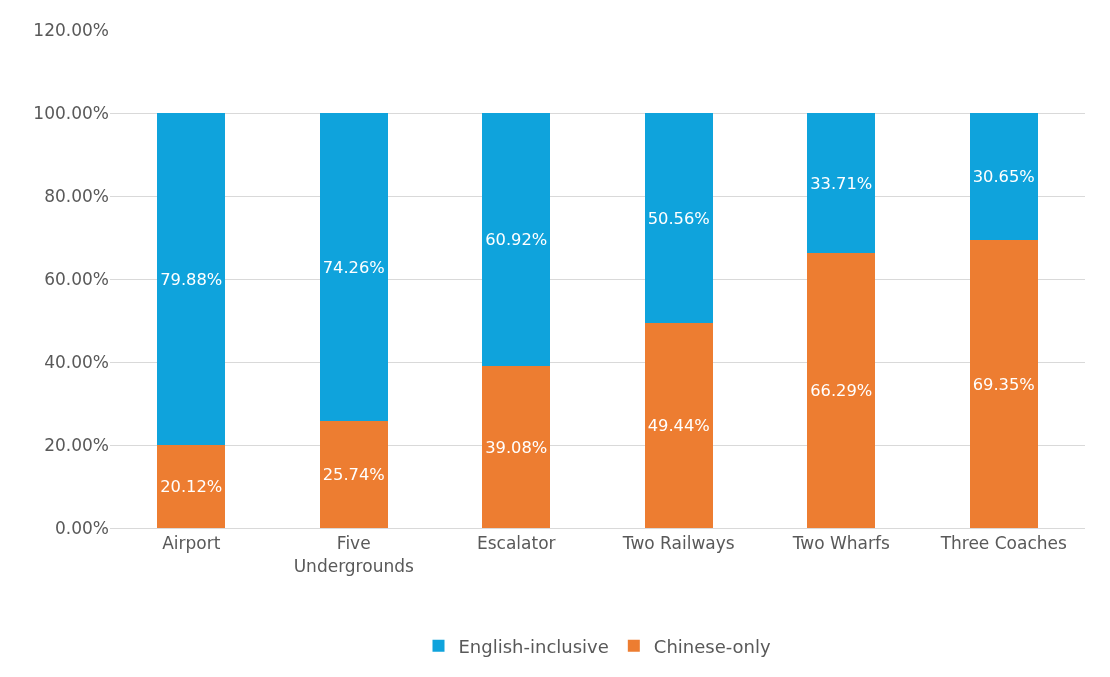 This screenshot has height=677, width=1110. I want to click on legend-label: Chinese-only, so click(712, 646).